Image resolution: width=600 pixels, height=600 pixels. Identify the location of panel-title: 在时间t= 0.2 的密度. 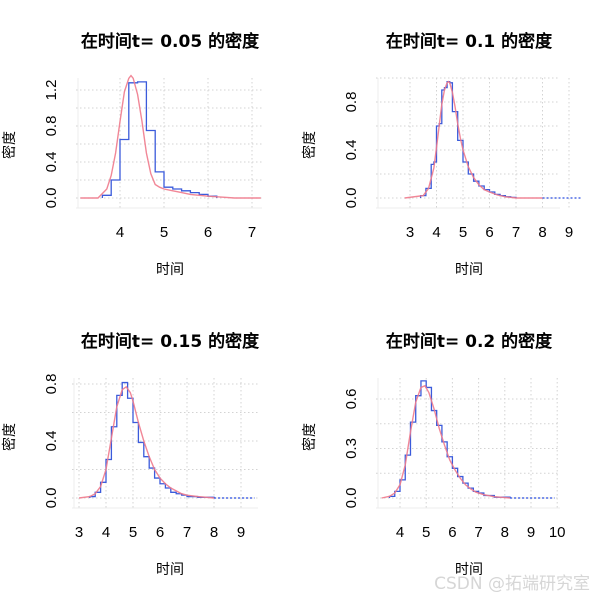
(469, 341).